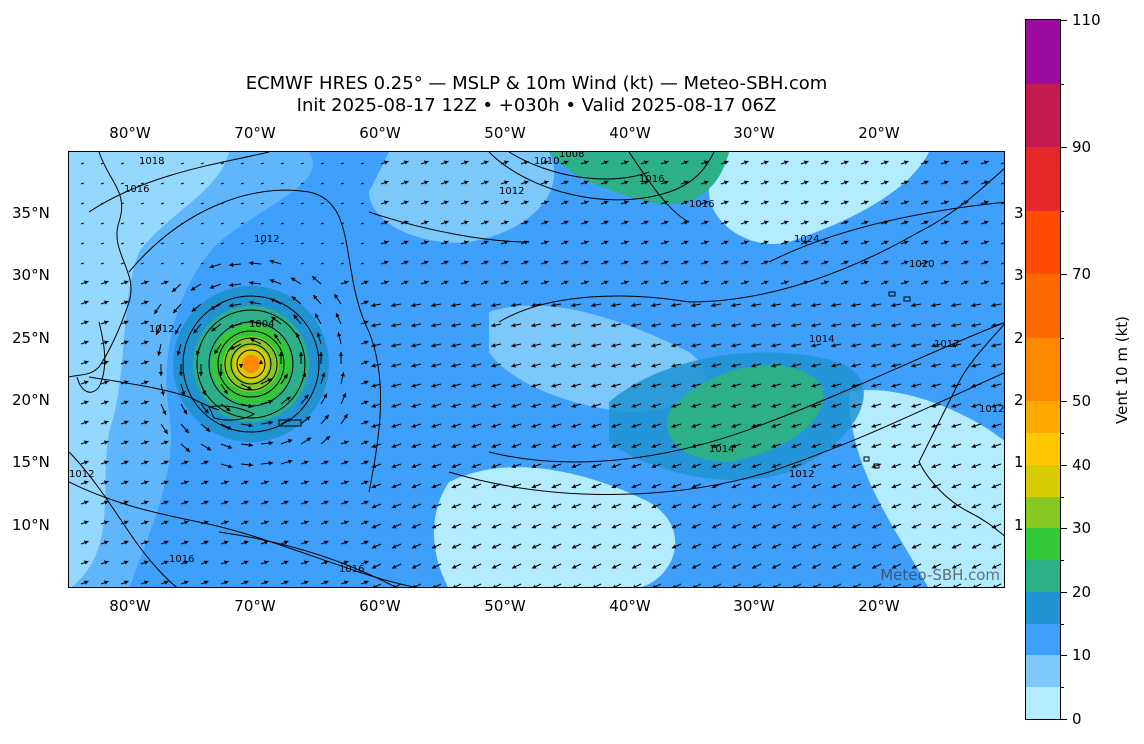  Describe the element at coordinates (1082, 655) in the screenshot. I see `colorbar-tick-label: 10` at that location.